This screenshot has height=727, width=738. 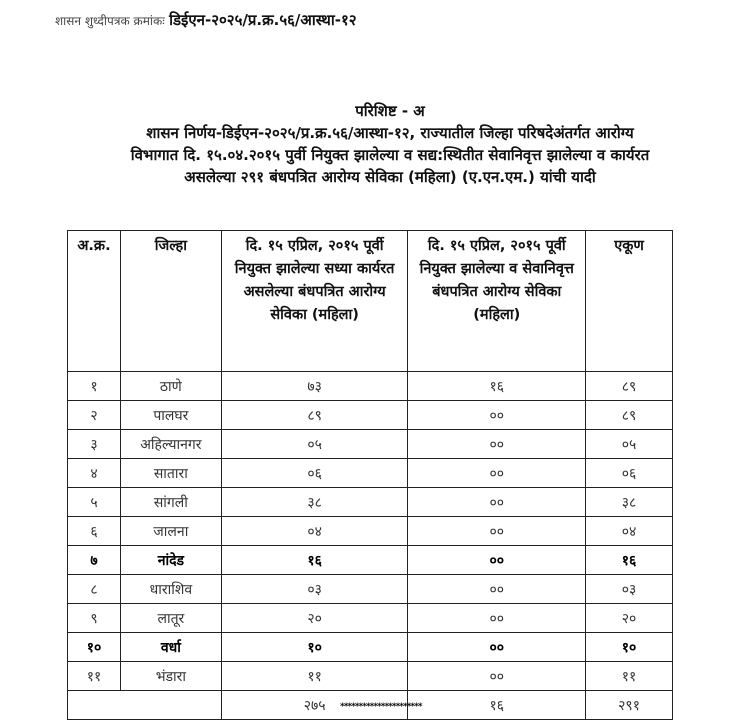 What do you see at coordinates (94, 502) in the screenshot?
I see `serial-cell: ५` at bounding box center [94, 502].